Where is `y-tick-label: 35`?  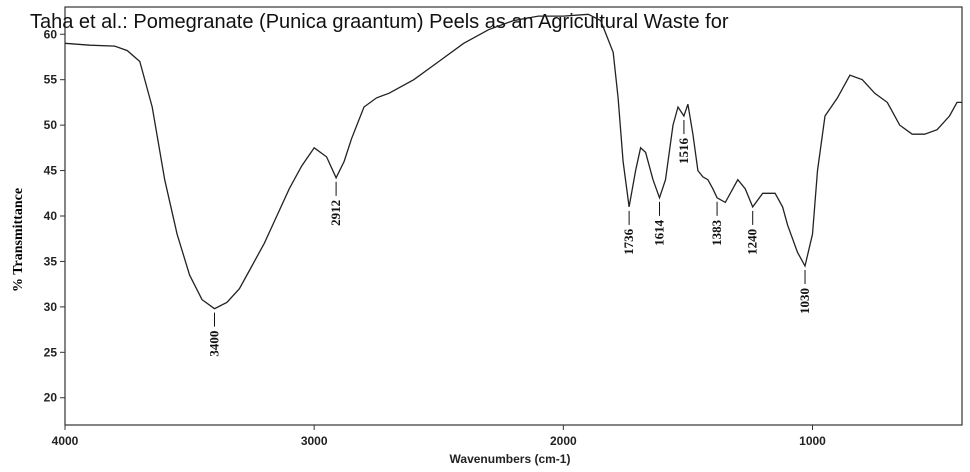 y-tick-label: 35 is located at coordinates (51, 261).